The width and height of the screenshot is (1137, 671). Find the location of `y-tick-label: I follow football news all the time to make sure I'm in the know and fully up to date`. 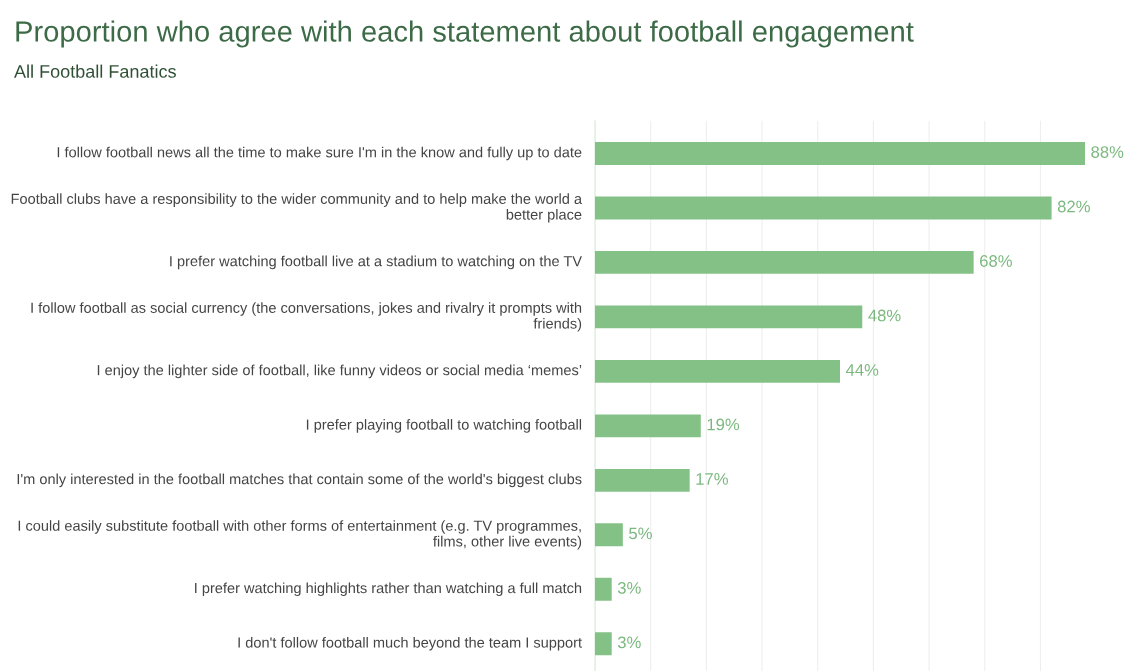

y-tick-label: I follow football news all the time to make sure I'm in the know and fully up to date is located at coordinates (319, 153).